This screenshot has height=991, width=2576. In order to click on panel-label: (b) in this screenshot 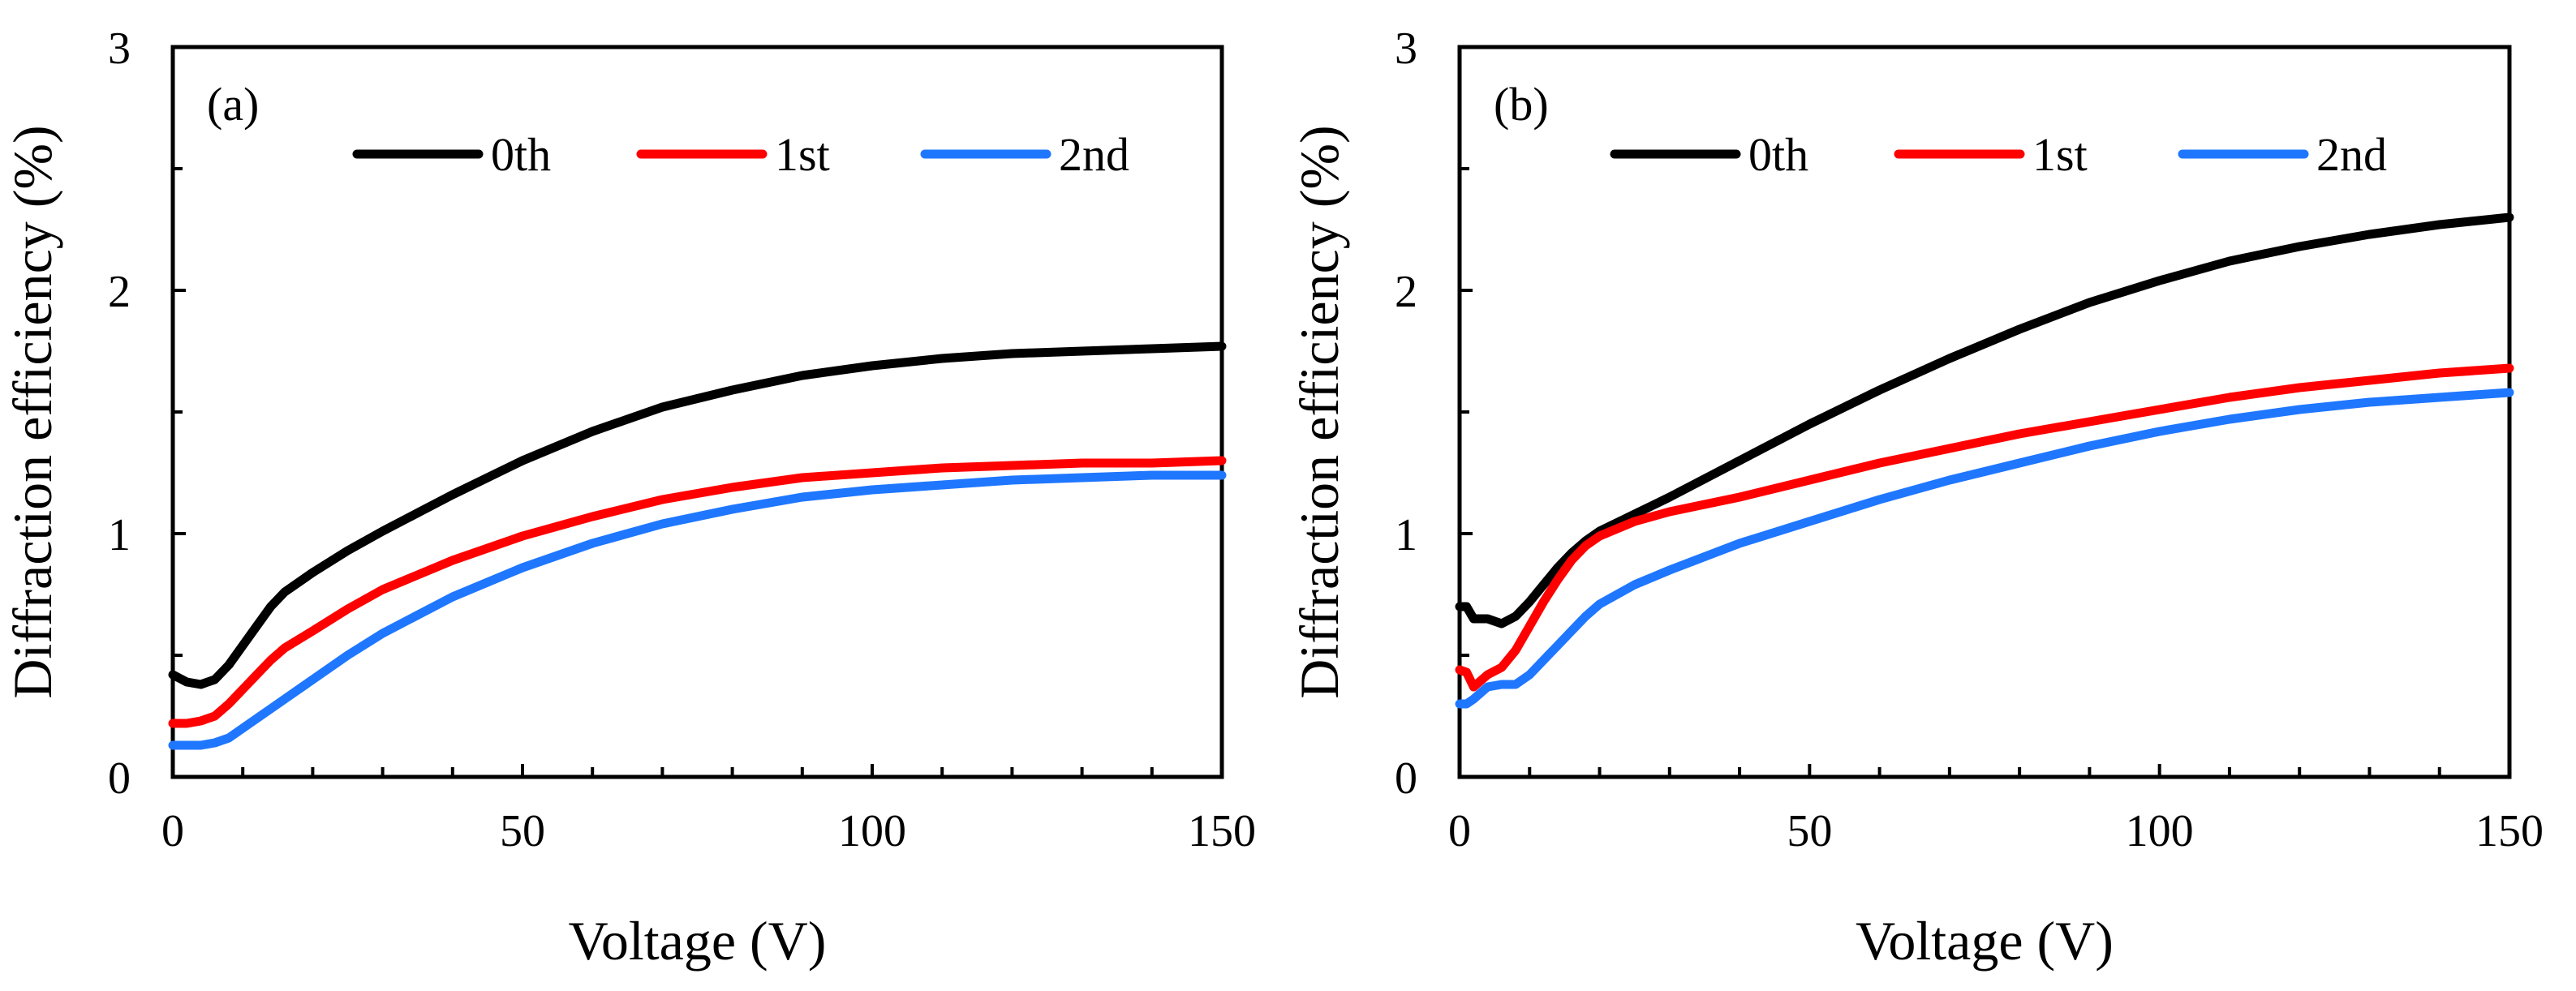, I will do `click(1521, 105)`.